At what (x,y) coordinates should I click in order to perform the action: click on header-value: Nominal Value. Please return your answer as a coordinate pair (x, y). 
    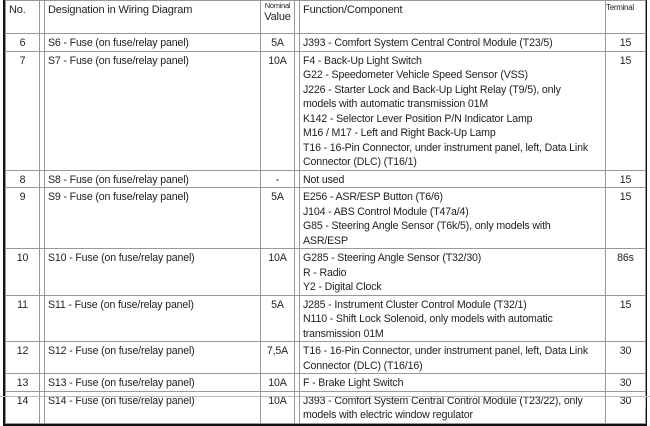
    Looking at the image, I should click on (277, 17).